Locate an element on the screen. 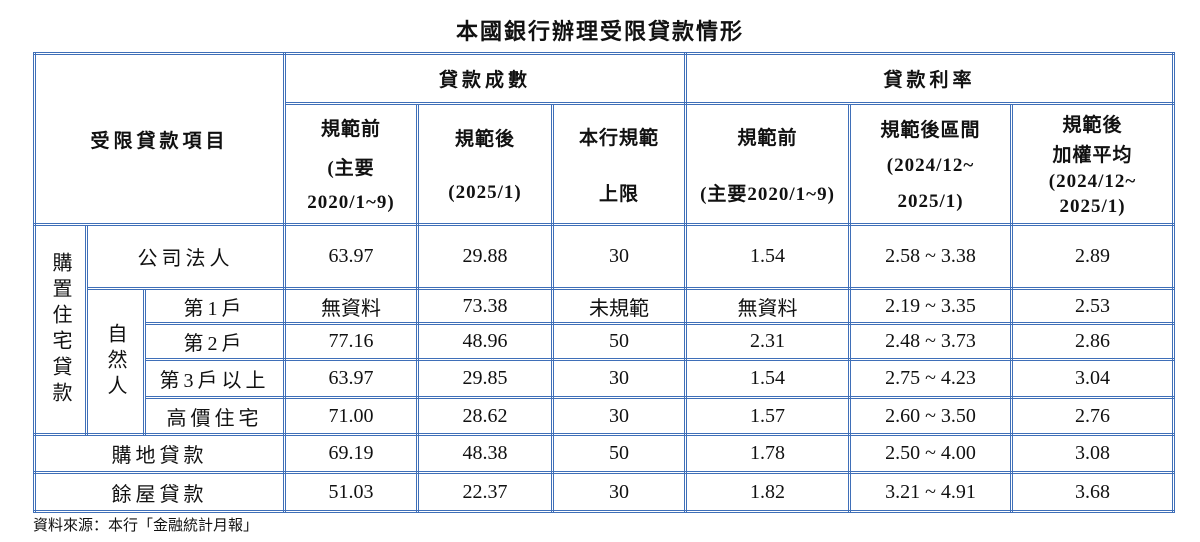 The height and width of the screenshot is (542, 1200). header-line: (主要 is located at coordinates (351, 168).